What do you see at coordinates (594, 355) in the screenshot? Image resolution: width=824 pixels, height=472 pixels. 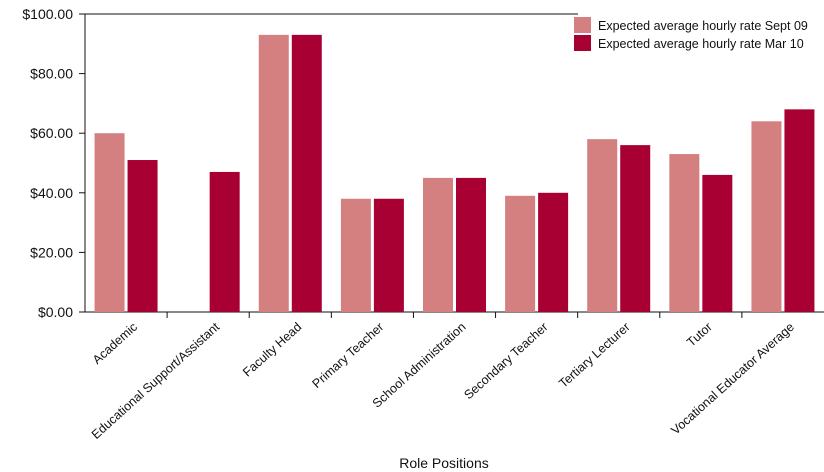 I see `x-tick-label: Tertiary Lecturer` at bounding box center [594, 355].